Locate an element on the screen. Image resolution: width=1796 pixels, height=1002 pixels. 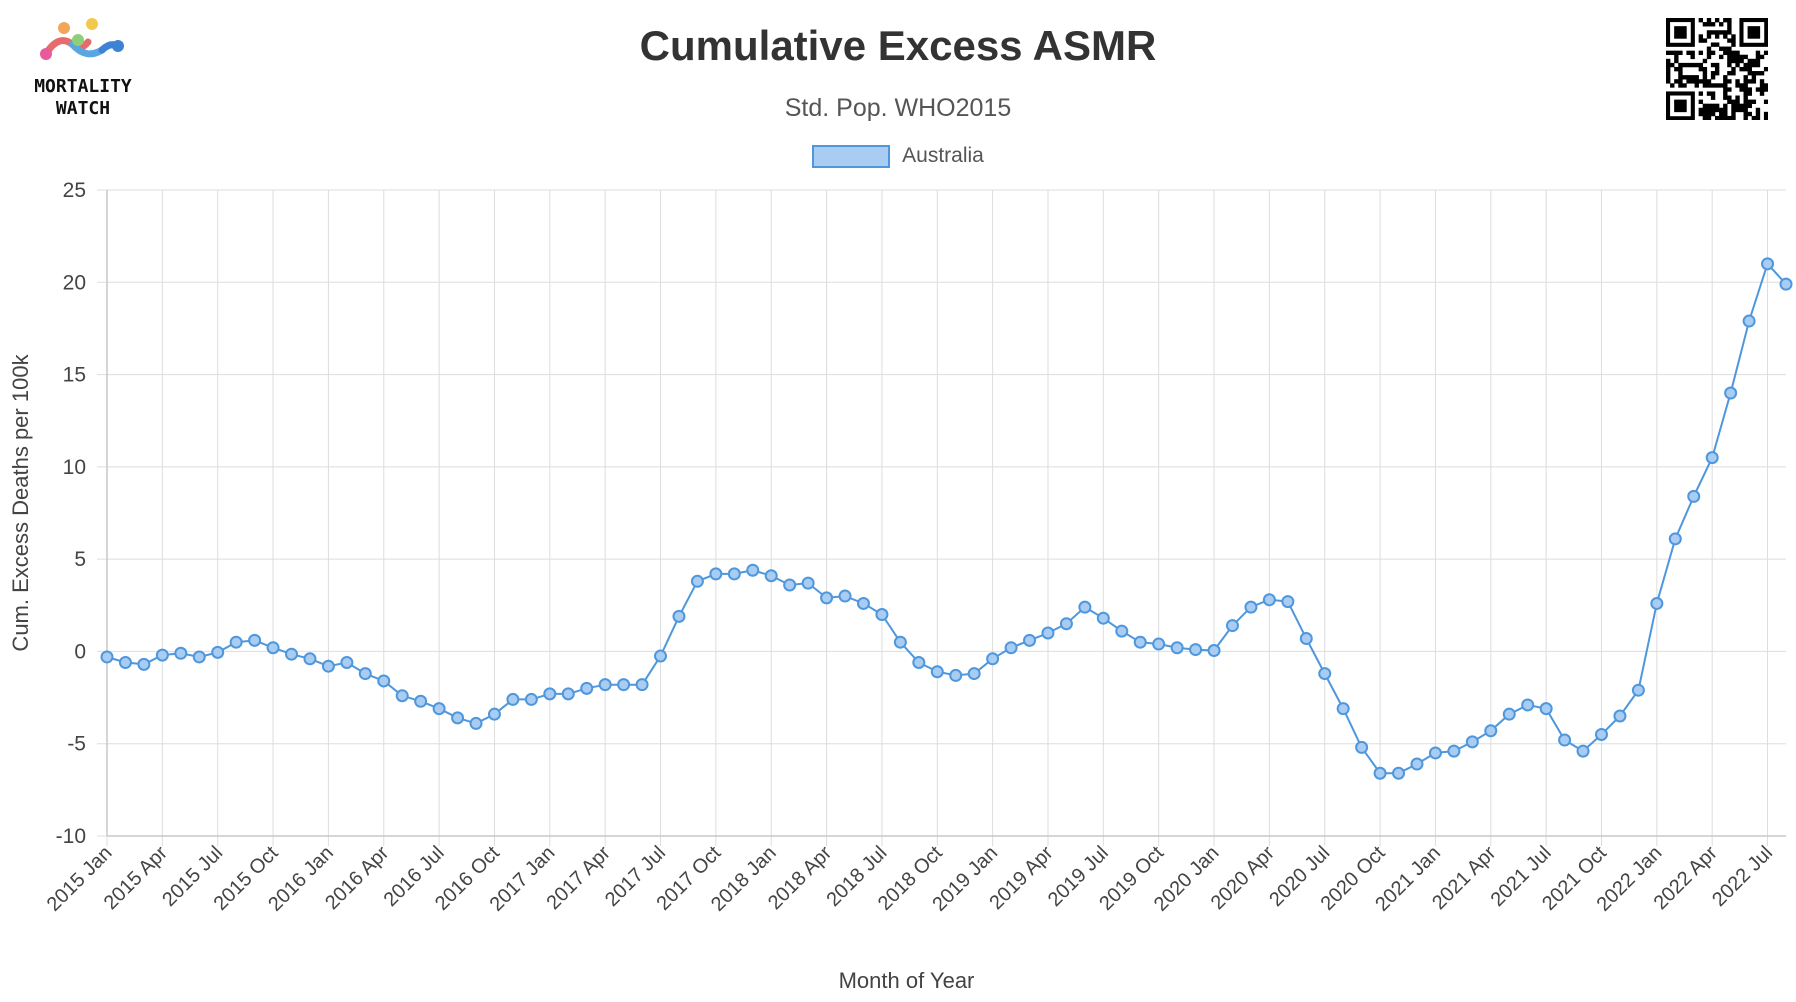
qr-code-graphic is located at coordinates (1717, 69).